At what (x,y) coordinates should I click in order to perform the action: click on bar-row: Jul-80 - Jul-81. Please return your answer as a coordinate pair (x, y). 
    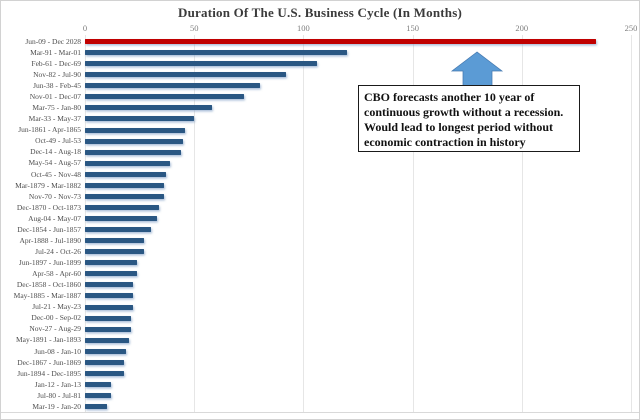
    Looking at the image, I should click on (316, 395).